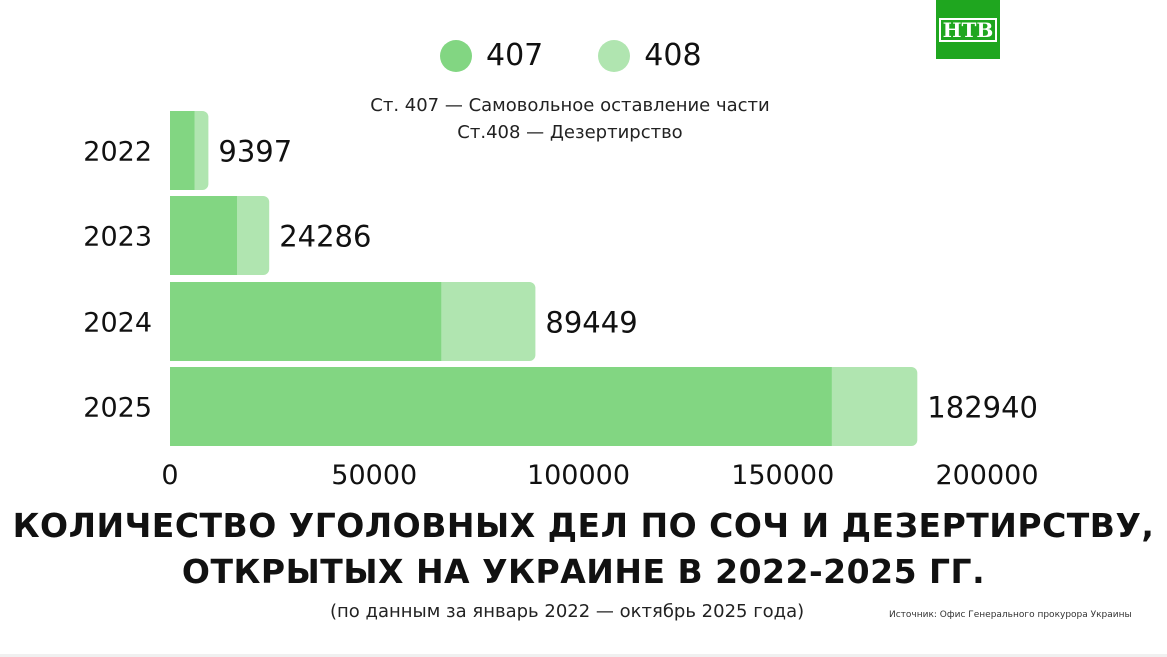 The image size is (1167, 657). I want to click on divider, so click(583, 655).